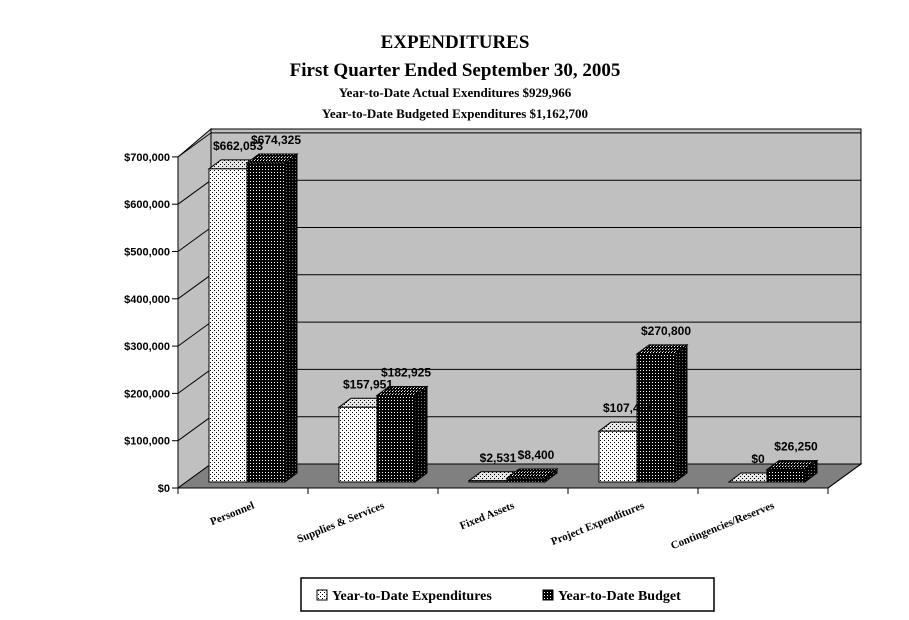 The width and height of the screenshot is (909, 620). Describe the element at coordinates (455, 92) in the screenshot. I see `chart-subtitle-line-1: Year-to-Date Actual Exenditures $929,966` at that location.